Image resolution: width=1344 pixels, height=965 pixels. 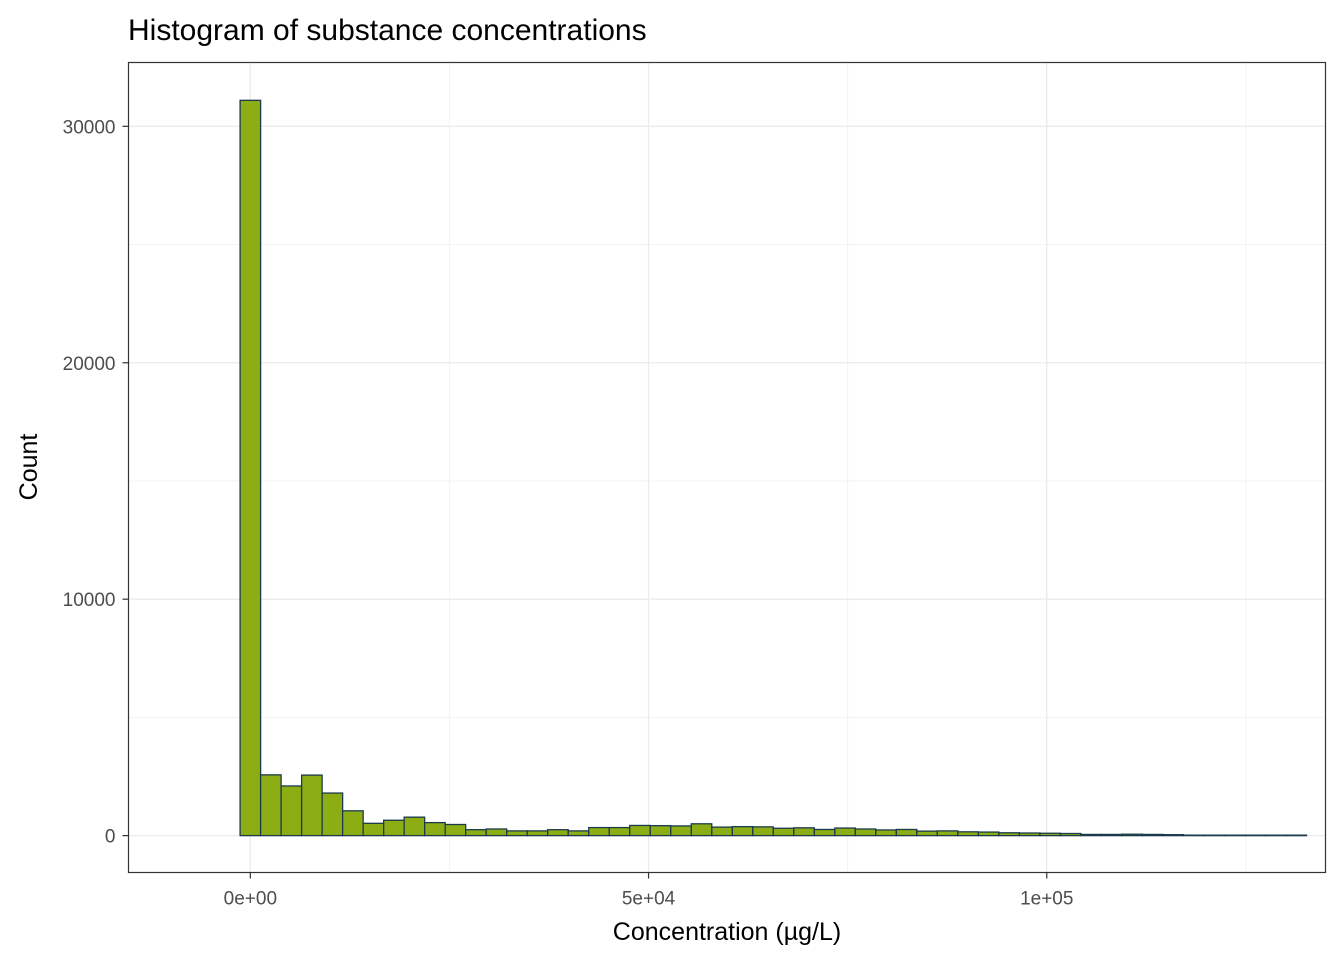 I want to click on x-axis-title: Concentration (µg/L), so click(x=727, y=932).